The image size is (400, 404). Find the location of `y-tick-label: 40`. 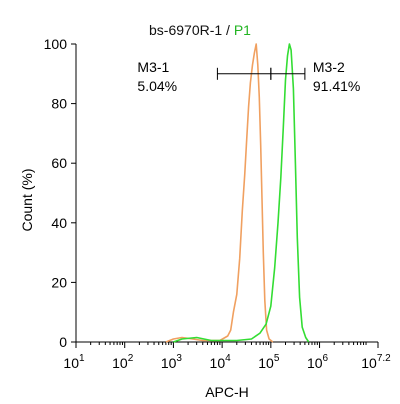

y-tick-label: 40 is located at coordinates (59, 223).